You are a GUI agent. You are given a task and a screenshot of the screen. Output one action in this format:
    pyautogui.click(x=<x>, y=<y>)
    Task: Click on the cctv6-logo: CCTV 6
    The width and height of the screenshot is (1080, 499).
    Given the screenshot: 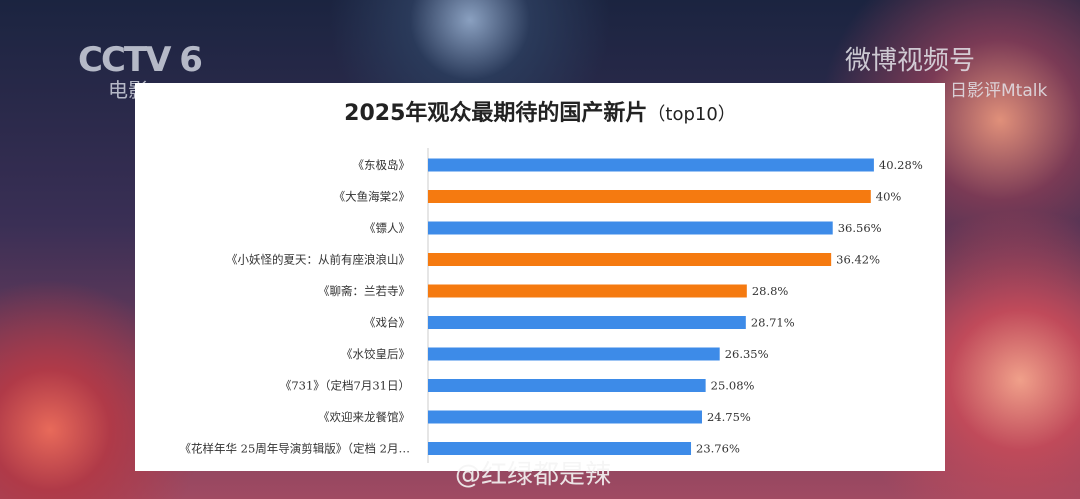 What is the action you would take?
    pyautogui.click(x=140, y=60)
    